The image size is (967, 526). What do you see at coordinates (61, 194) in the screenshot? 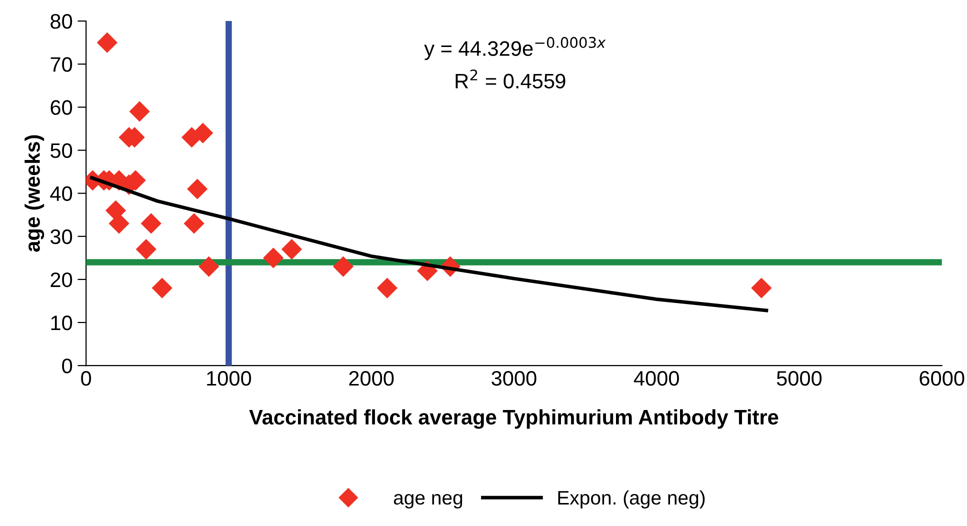
I see `y-tick-label: 40` at bounding box center [61, 194].